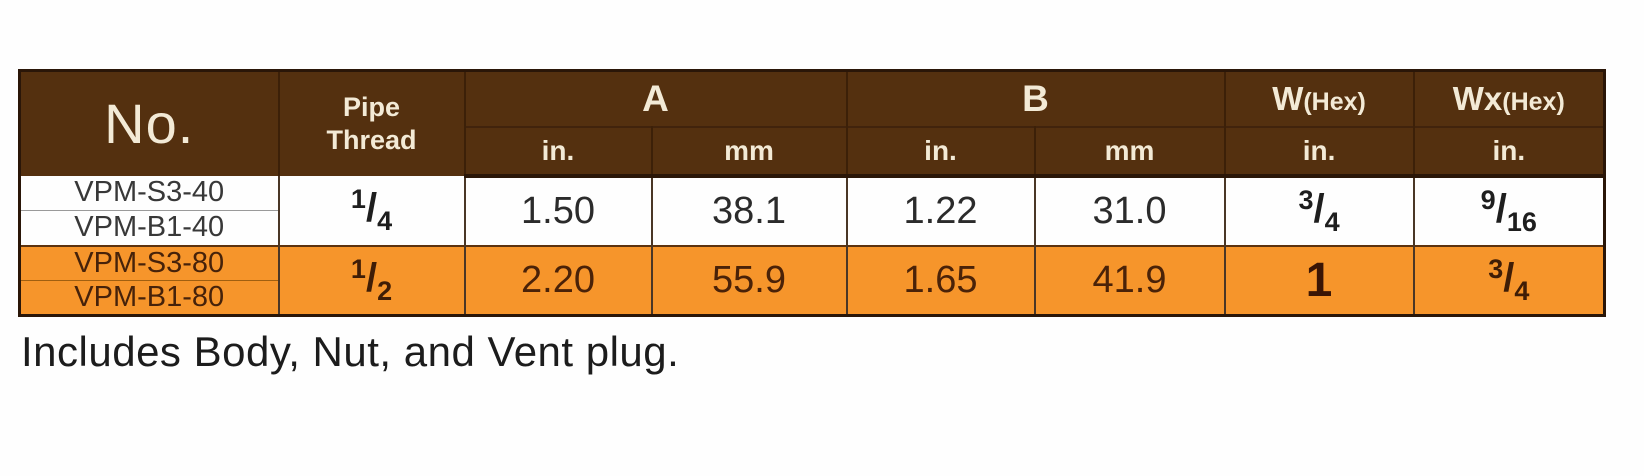 This screenshot has height=476, width=1644. What do you see at coordinates (1129, 151) in the screenshot?
I see `col-subheader-b-mm: mm` at bounding box center [1129, 151].